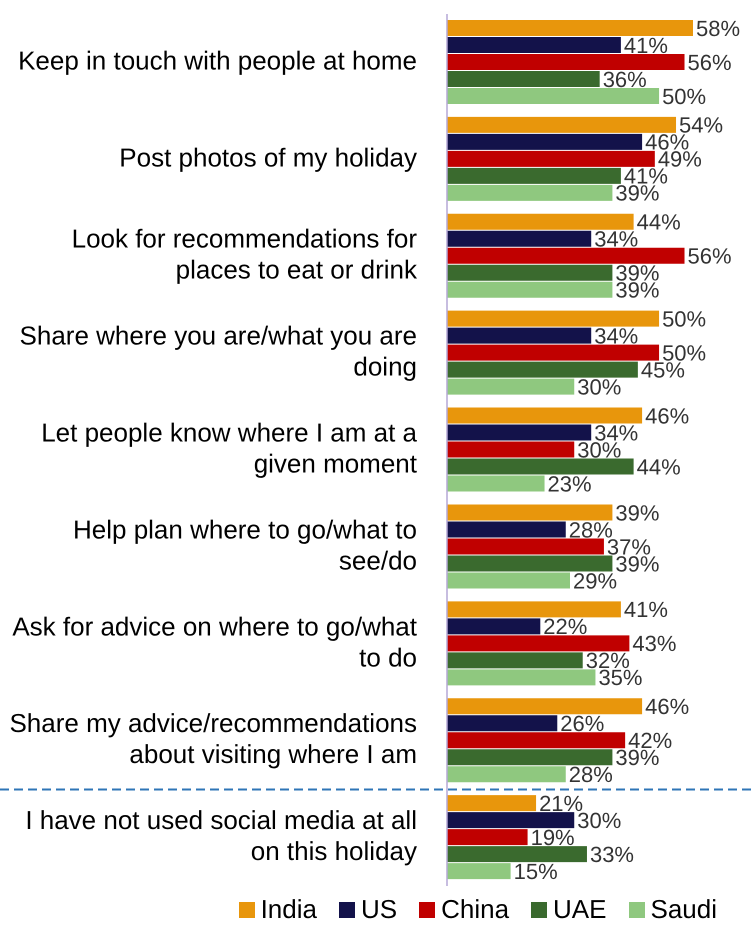  What do you see at coordinates (475, 909) in the screenshot?
I see `legend-label: China` at bounding box center [475, 909].